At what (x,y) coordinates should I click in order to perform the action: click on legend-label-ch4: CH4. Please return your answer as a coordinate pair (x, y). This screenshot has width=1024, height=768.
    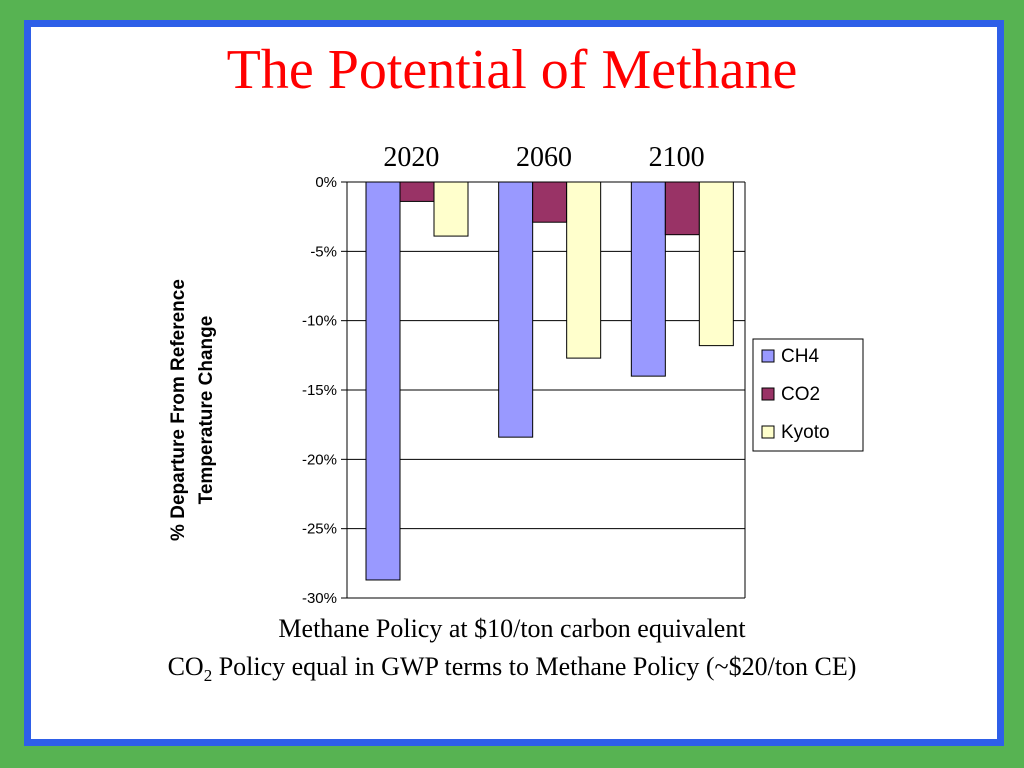
    Looking at the image, I should click on (800, 356).